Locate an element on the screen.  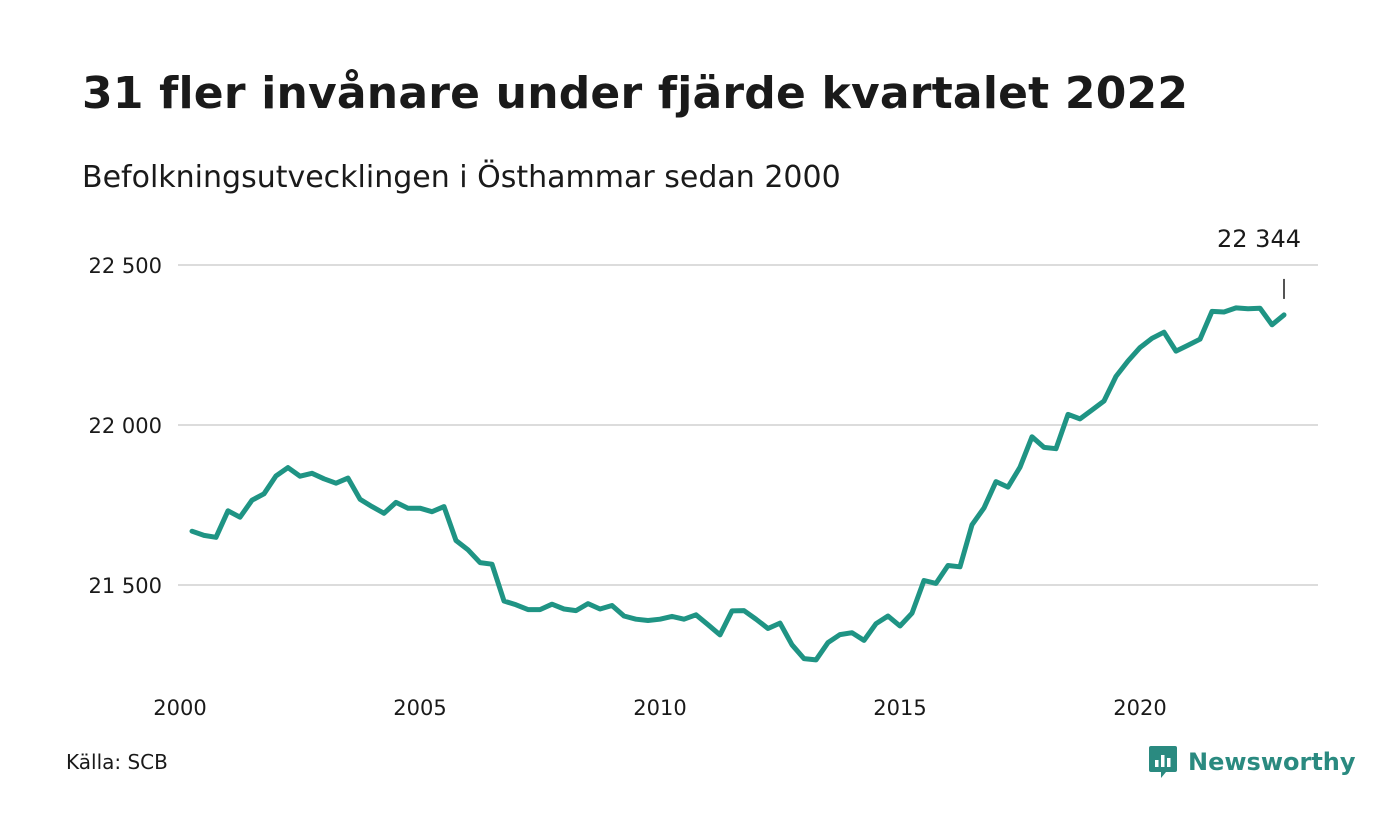
x-tick-label: 2010 is located at coordinates (659, 708).